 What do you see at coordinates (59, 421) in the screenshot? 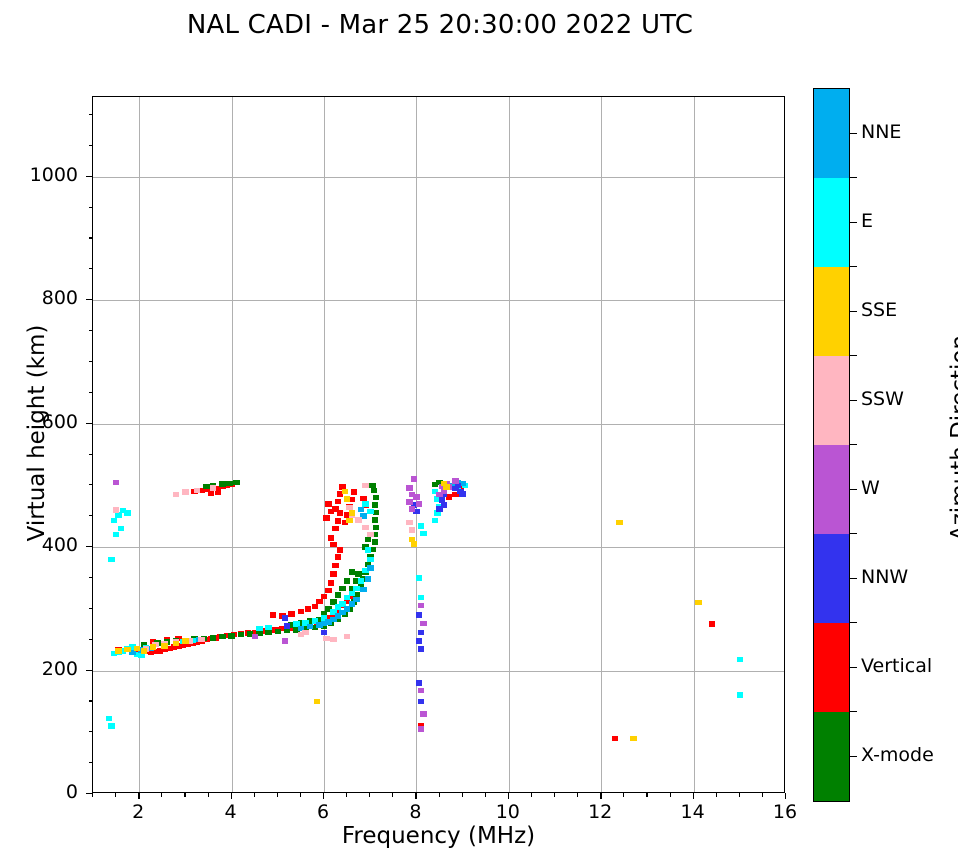
I see `y-tick-label: 600` at bounding box center [59, 421].